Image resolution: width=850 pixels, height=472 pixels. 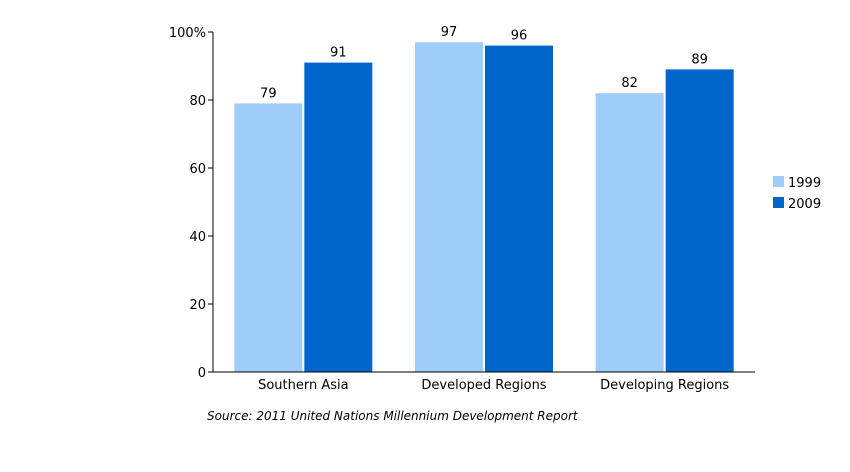 What do you see at coordinates (797, 194) in the screenshot?
I see `legend: 1999 2009` at bounding box center [797, 194].